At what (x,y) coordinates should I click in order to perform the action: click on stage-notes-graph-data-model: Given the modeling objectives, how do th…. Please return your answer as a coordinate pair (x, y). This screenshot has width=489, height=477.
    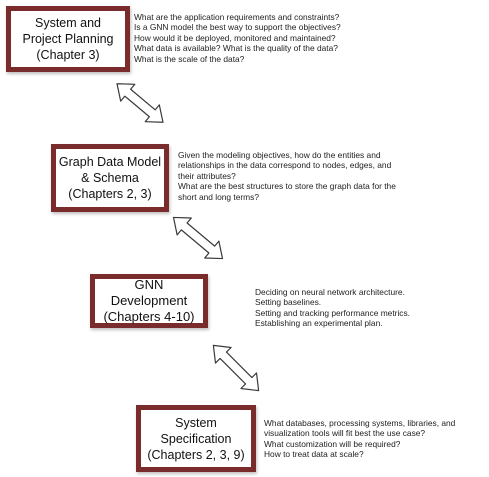
    Looking at the image, I should click on (328, 176).